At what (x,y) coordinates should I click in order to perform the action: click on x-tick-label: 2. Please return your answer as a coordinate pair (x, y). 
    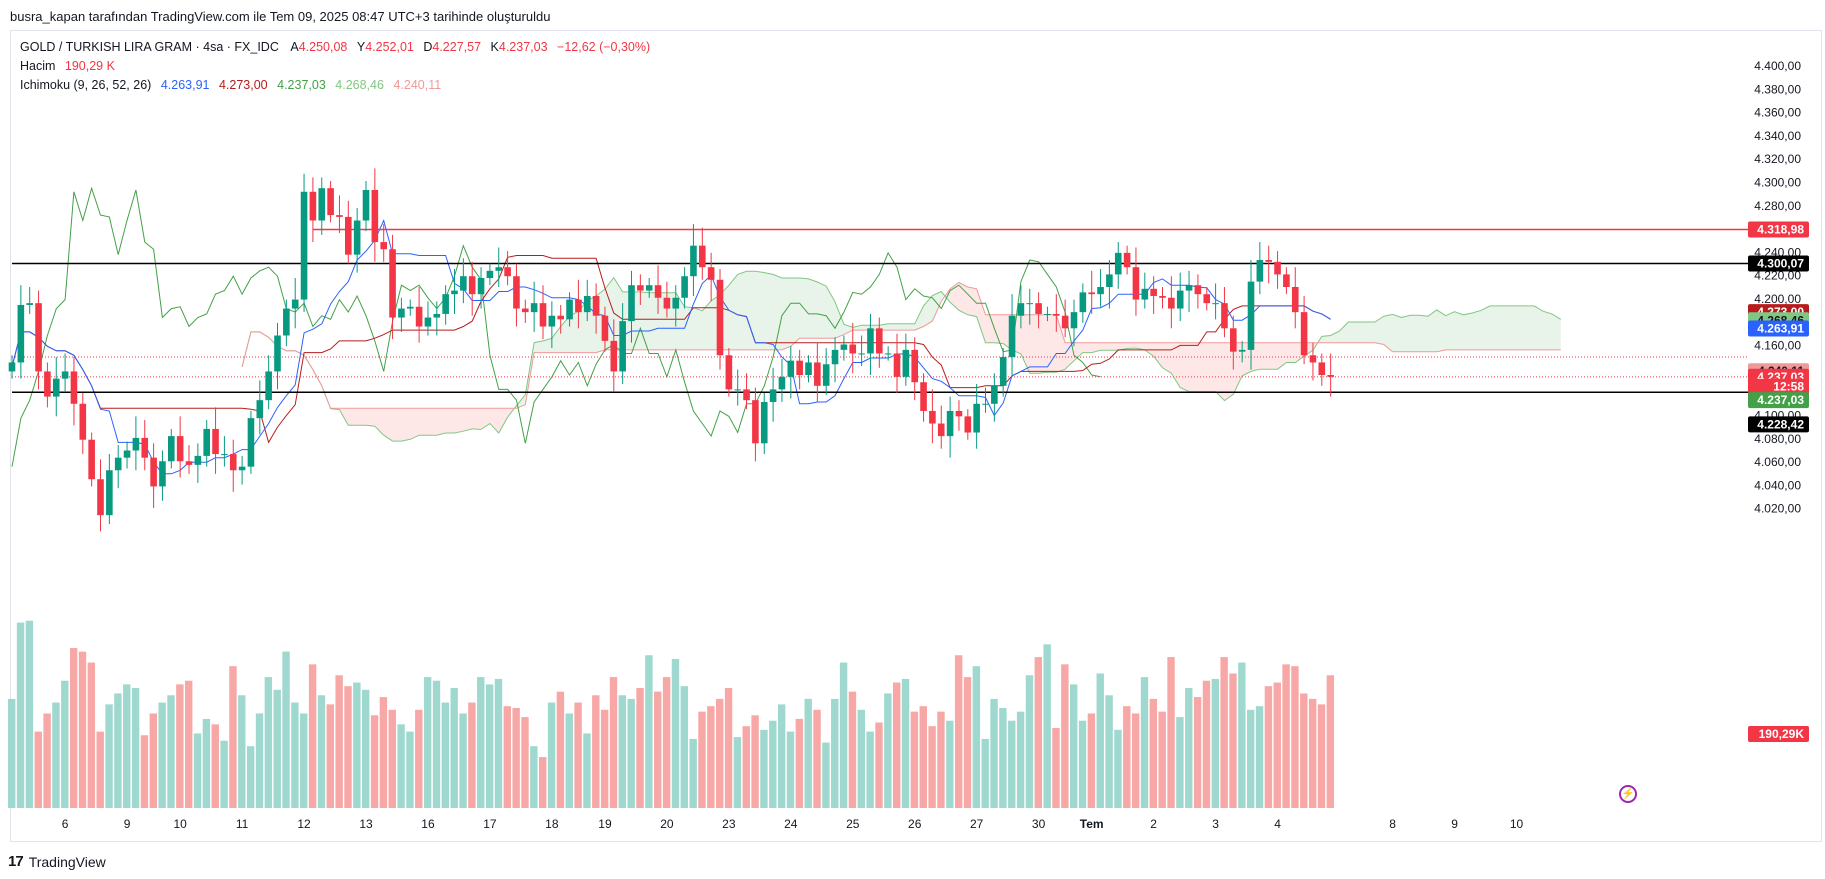
    Looking at the image, I should click on (1153, 824).